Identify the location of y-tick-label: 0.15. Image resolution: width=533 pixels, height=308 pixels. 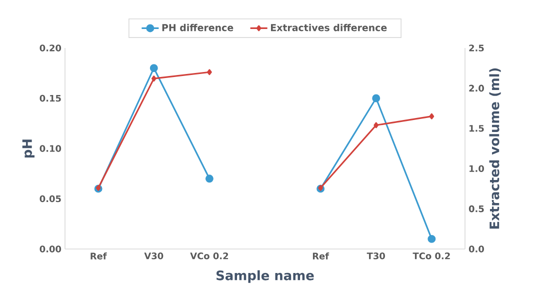
(50, 98).